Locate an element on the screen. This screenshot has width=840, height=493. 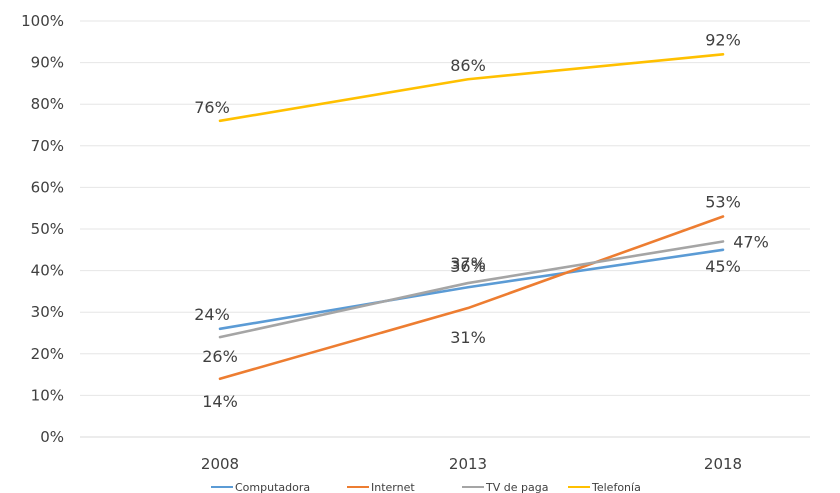
data-label: 53% is located at coordinates (723, 202).